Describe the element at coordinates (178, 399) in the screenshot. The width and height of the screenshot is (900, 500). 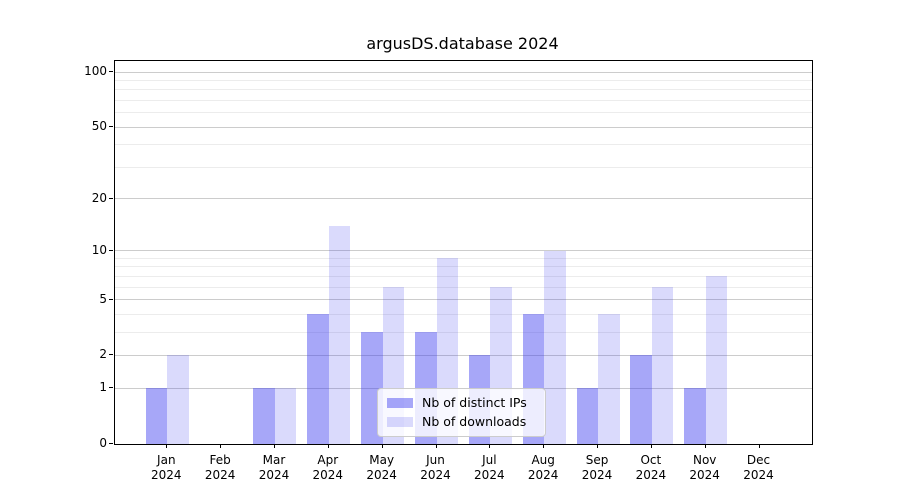
I see `bar-downloads-jan` at that location.